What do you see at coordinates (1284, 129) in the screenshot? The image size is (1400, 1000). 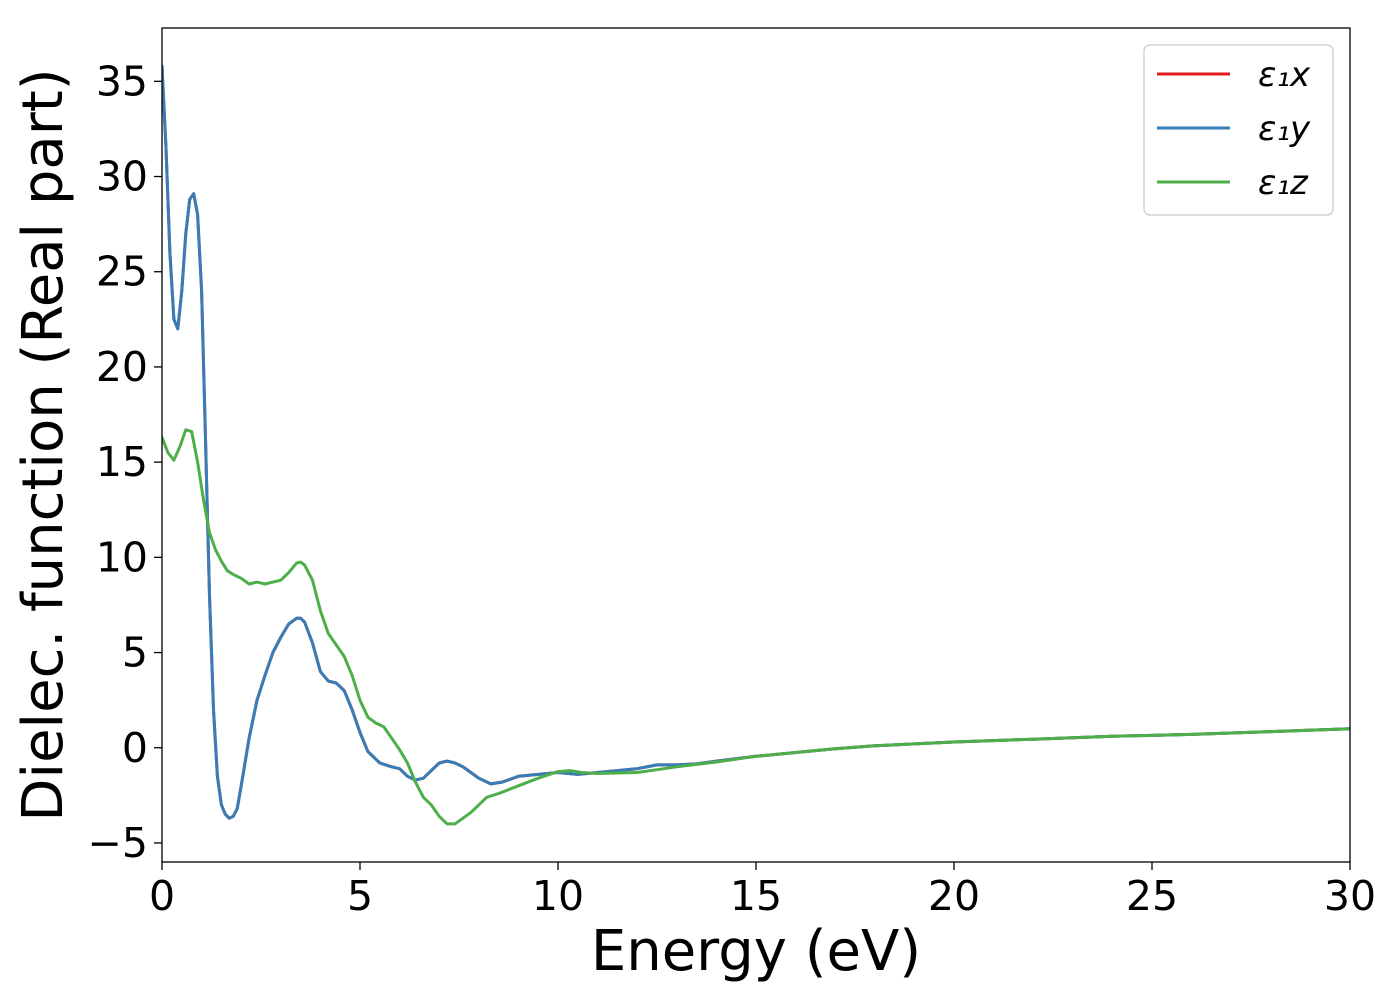 I see `legend-label: ε₁y` at bounding box center [1284, 129].